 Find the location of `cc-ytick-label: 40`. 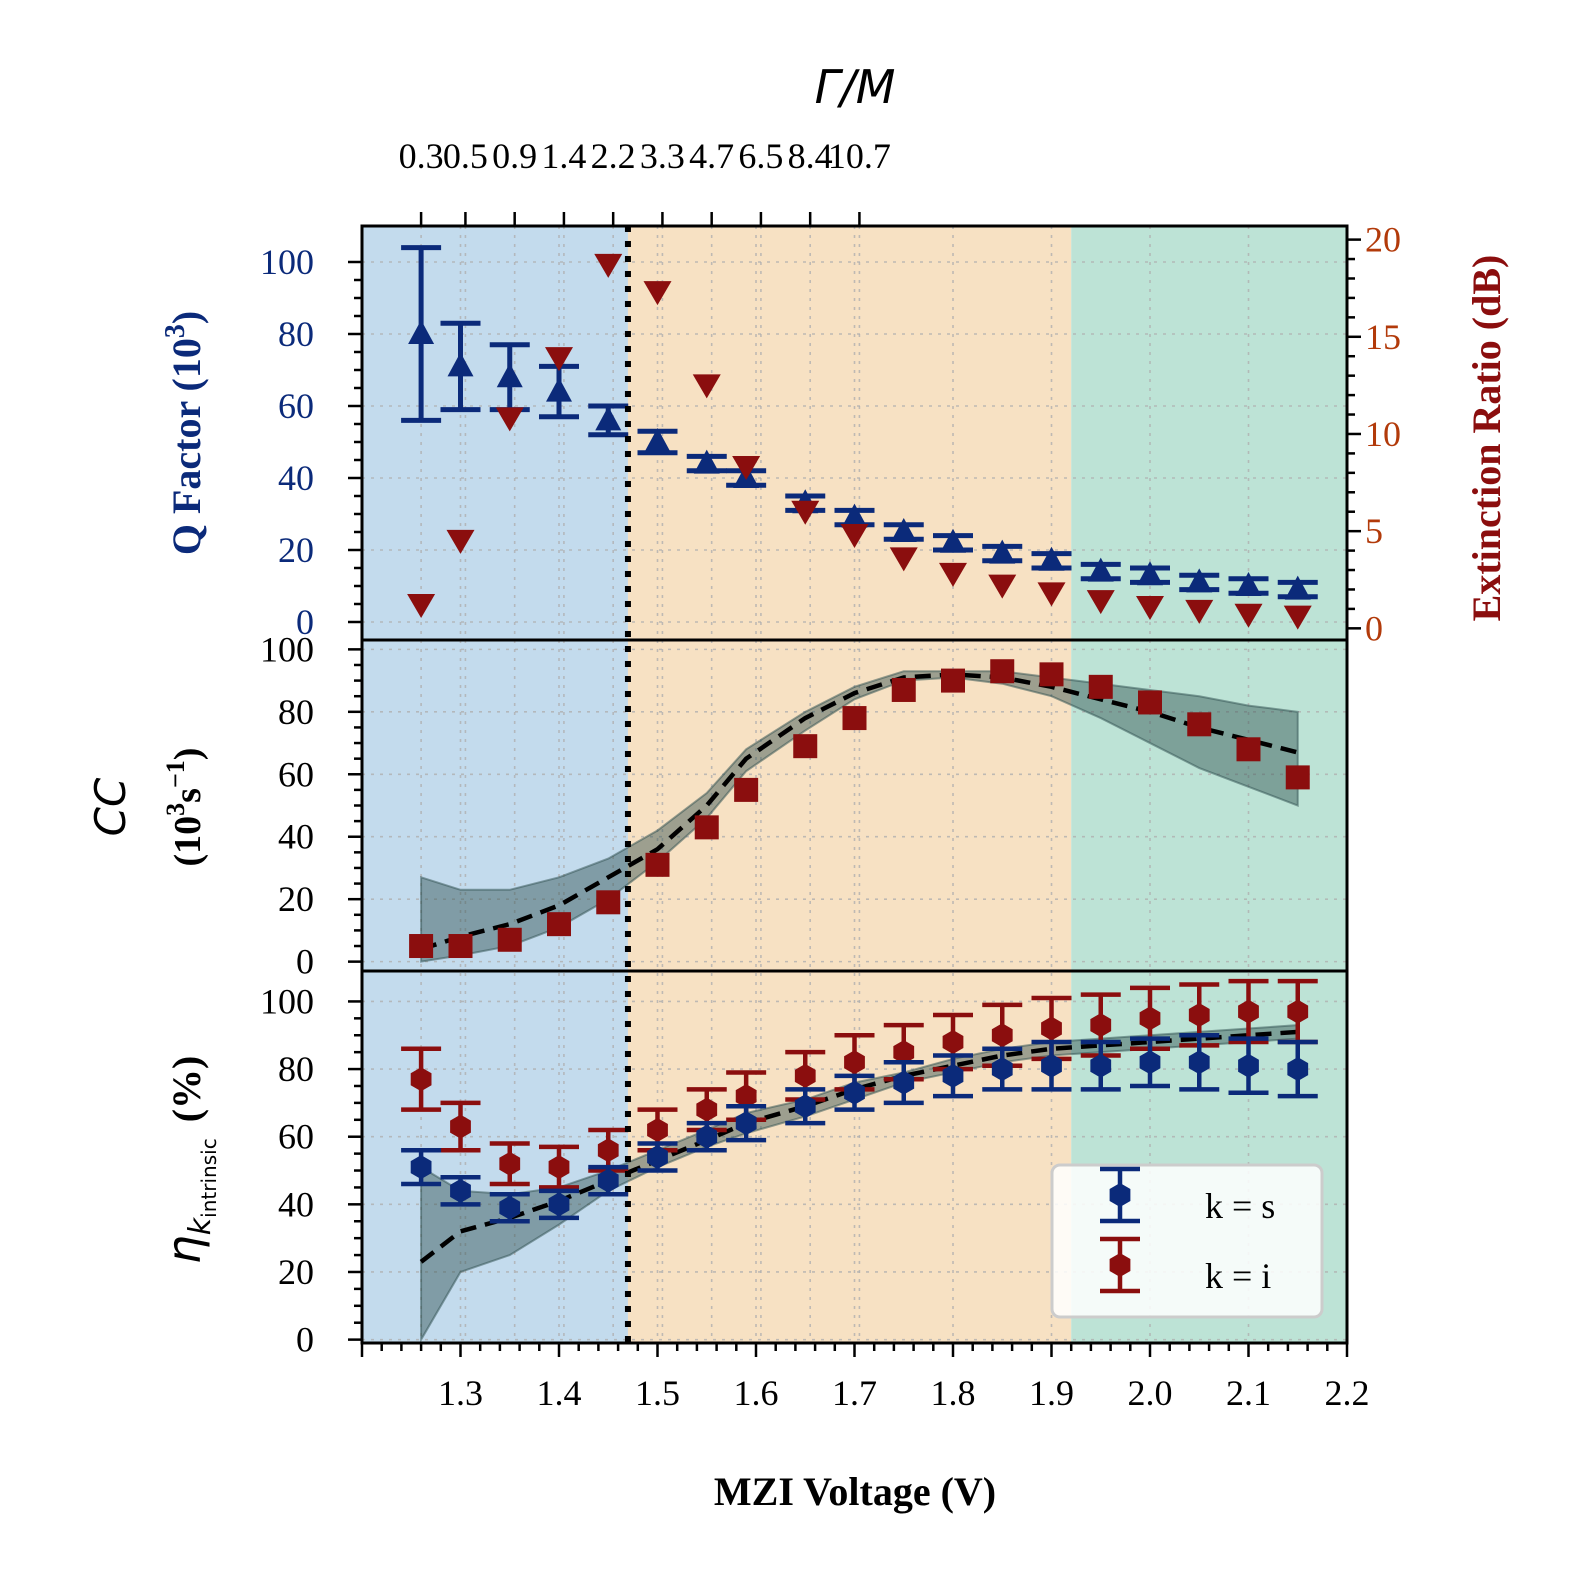

cc-ytick-label: 40 is located at coordinates (296, 837).